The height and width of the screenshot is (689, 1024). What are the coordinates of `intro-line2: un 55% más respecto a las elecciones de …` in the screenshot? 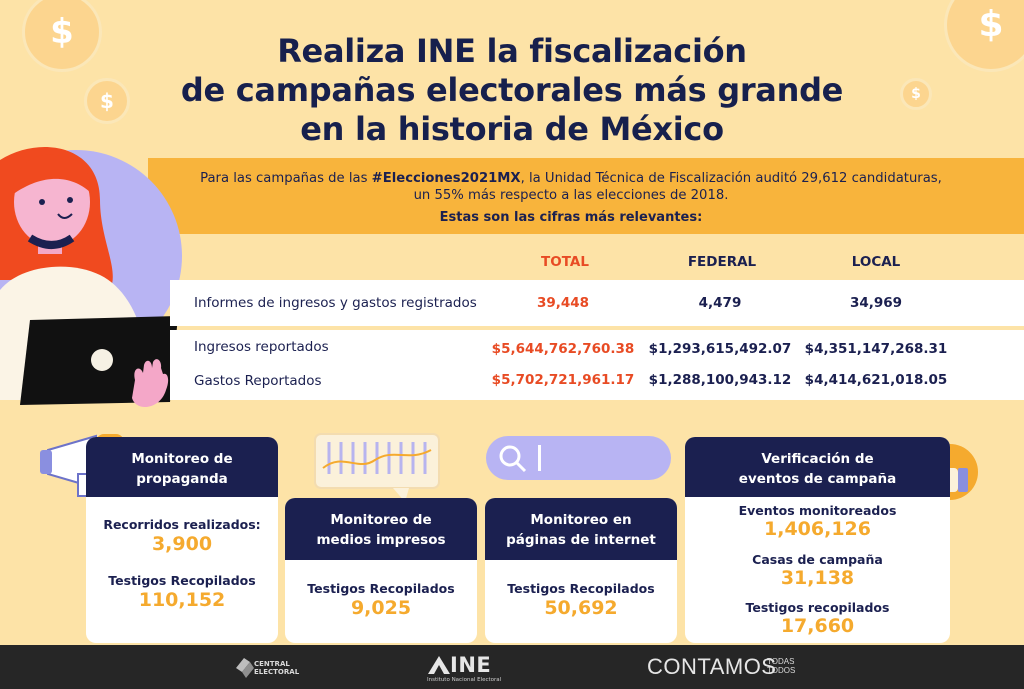 It's located at (571, 195).